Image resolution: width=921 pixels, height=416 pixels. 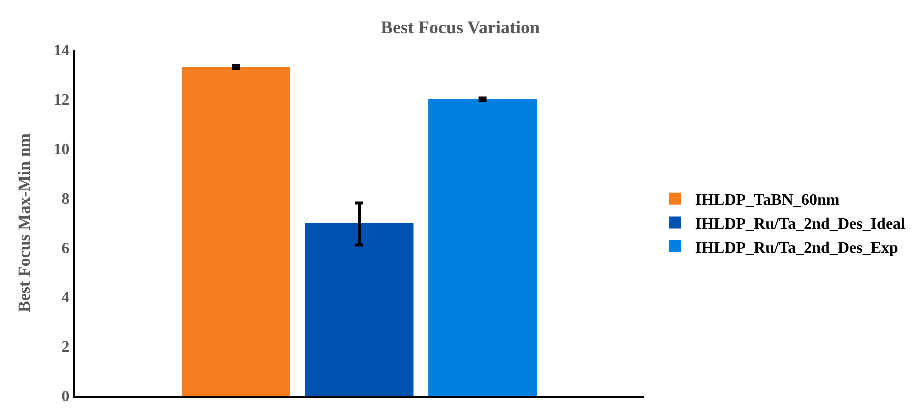 I want to click on y-tick-label: 2, so click(x=66, y=347).